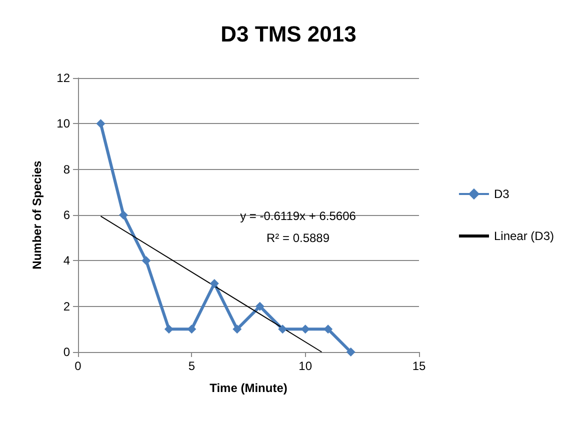  I want to click on x-tick-label: 5, so click(192, 366).